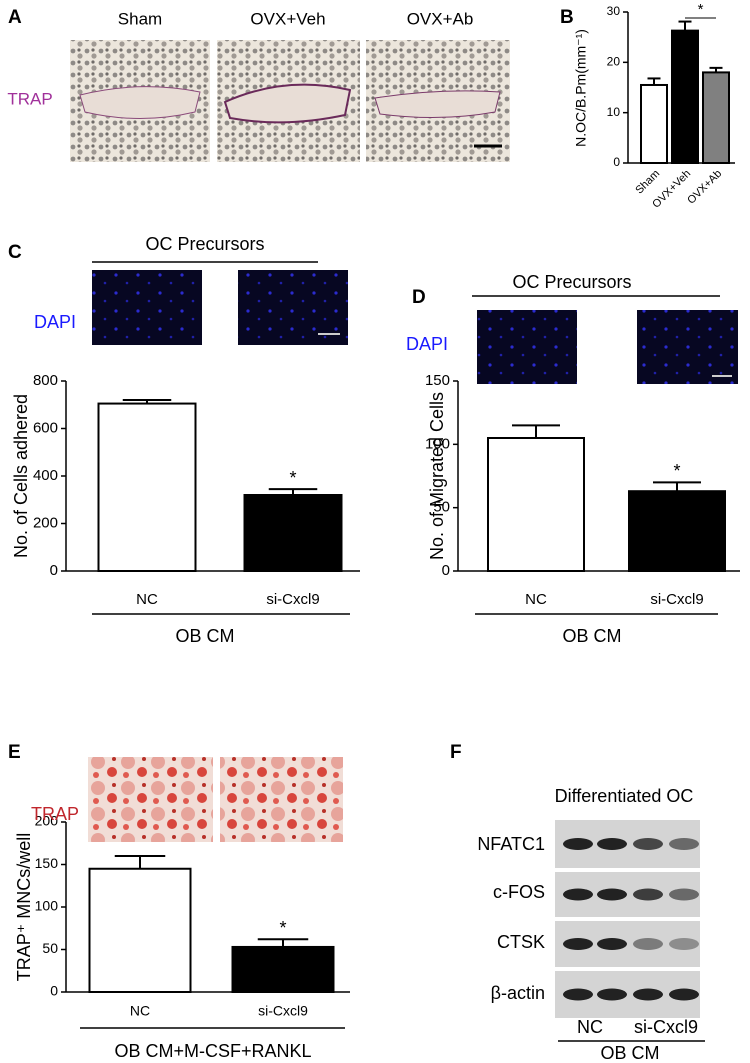  Describe the element at coordinates (519, 892) in the screenshot. I see `blot-row-label: c-FOS` at that location.